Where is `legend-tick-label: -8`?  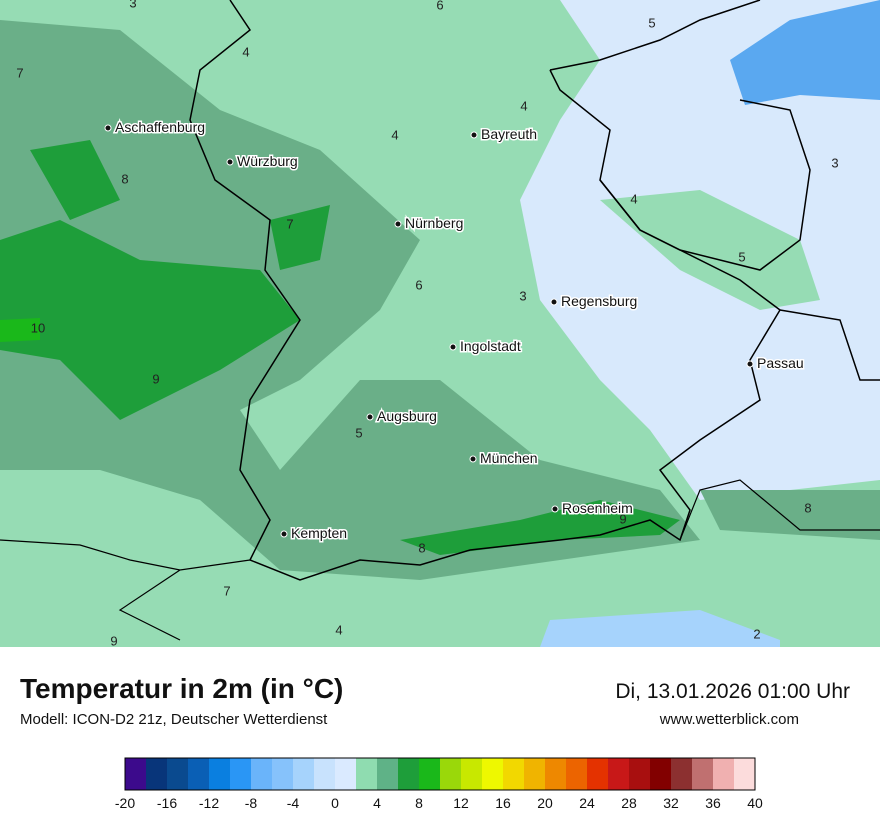
legend-tick-label: -8 is located at coordinates (251, 803).